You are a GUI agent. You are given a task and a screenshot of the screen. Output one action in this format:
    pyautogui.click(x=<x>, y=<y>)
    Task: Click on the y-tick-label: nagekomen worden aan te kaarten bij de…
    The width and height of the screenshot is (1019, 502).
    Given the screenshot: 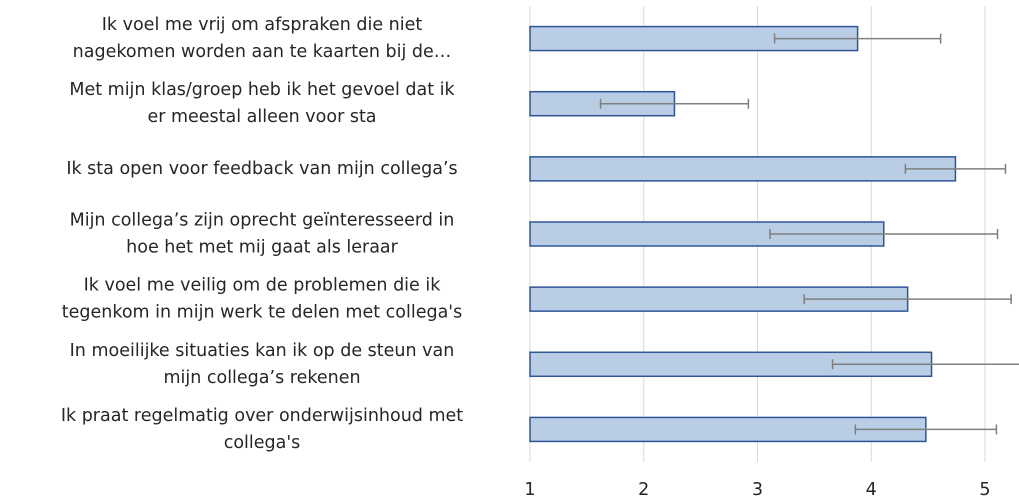 What is the action you would take?
    pyautogui.click(x=262, y=52)
    